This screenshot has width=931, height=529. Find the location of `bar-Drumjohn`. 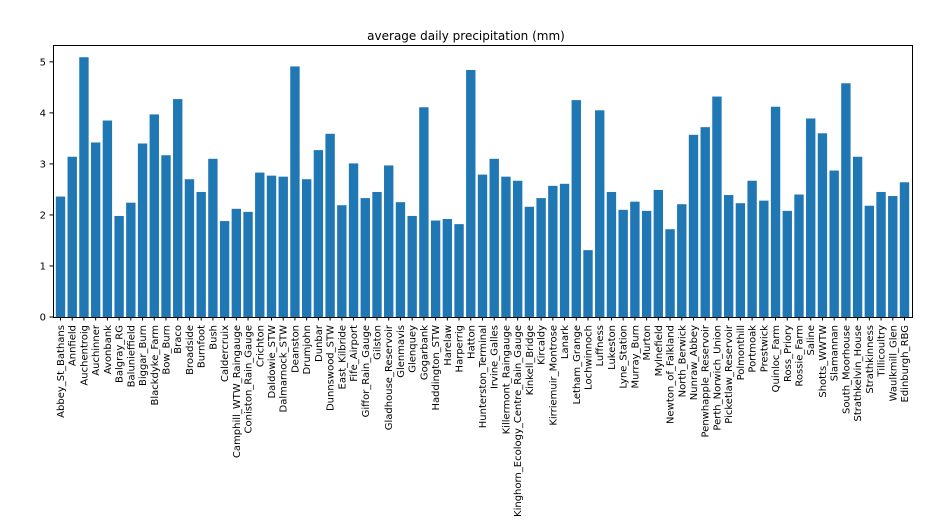

bar-Drumjohn is located at coordinates (306, 248).